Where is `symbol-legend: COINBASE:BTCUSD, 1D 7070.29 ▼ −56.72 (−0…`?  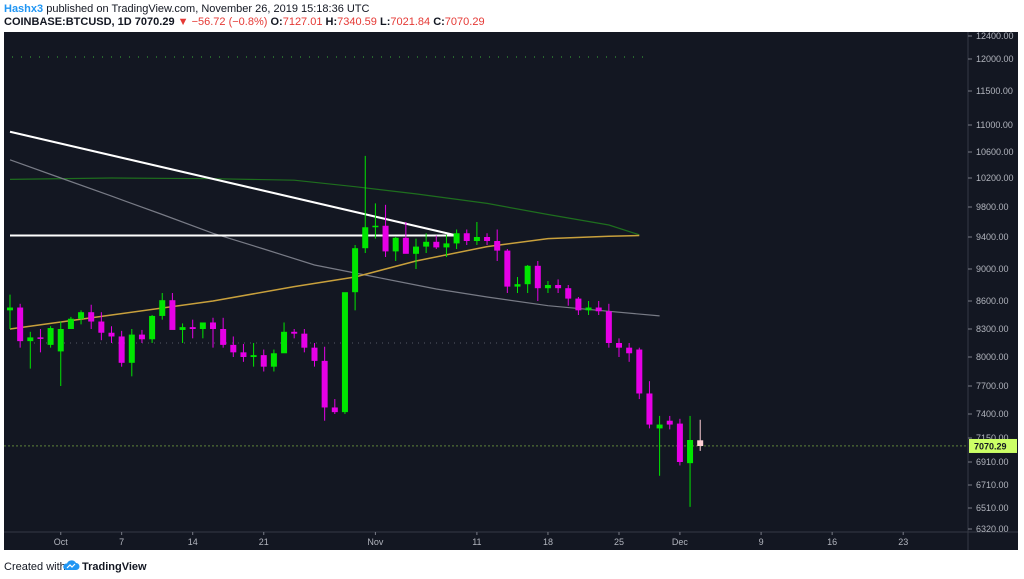 symbol-legend: COINBASE:BTCUSD, 1D 7070.29 ▼ −56.72 (−0… is located at coordinates (244, 22).